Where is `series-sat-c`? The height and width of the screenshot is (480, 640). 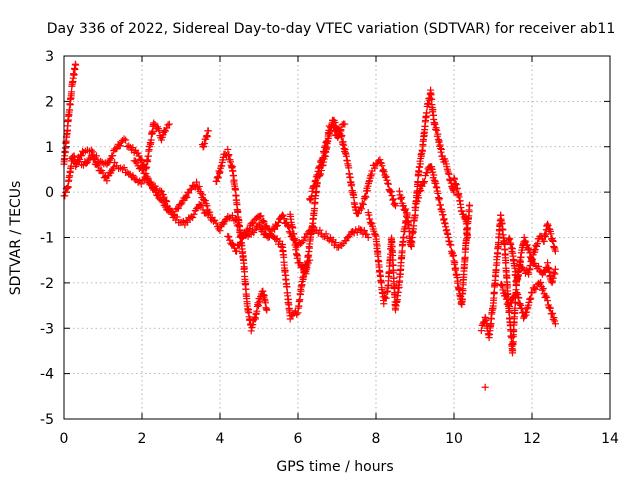 series-sat-c is located at coordinates (122, 146).